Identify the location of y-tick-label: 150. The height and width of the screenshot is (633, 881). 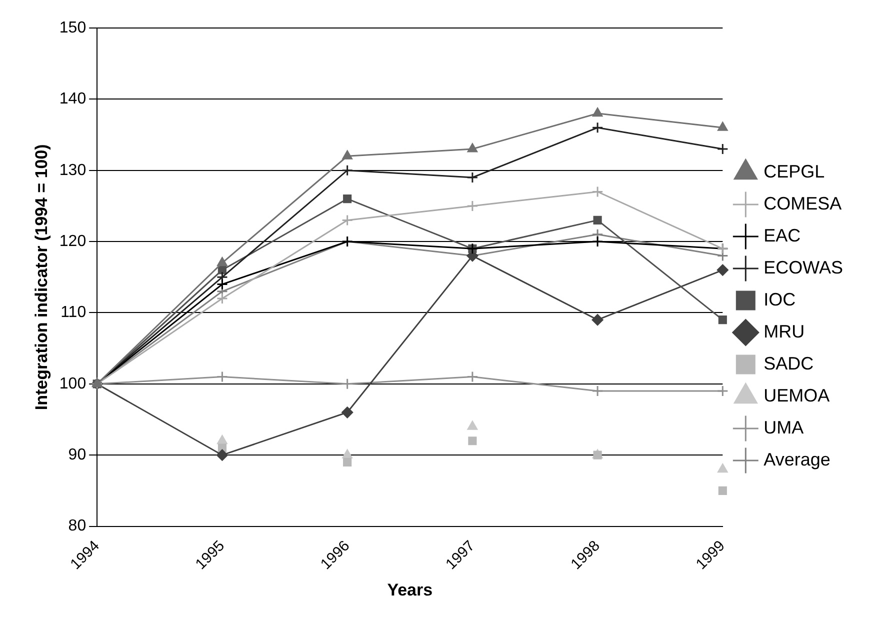
(72, 27).